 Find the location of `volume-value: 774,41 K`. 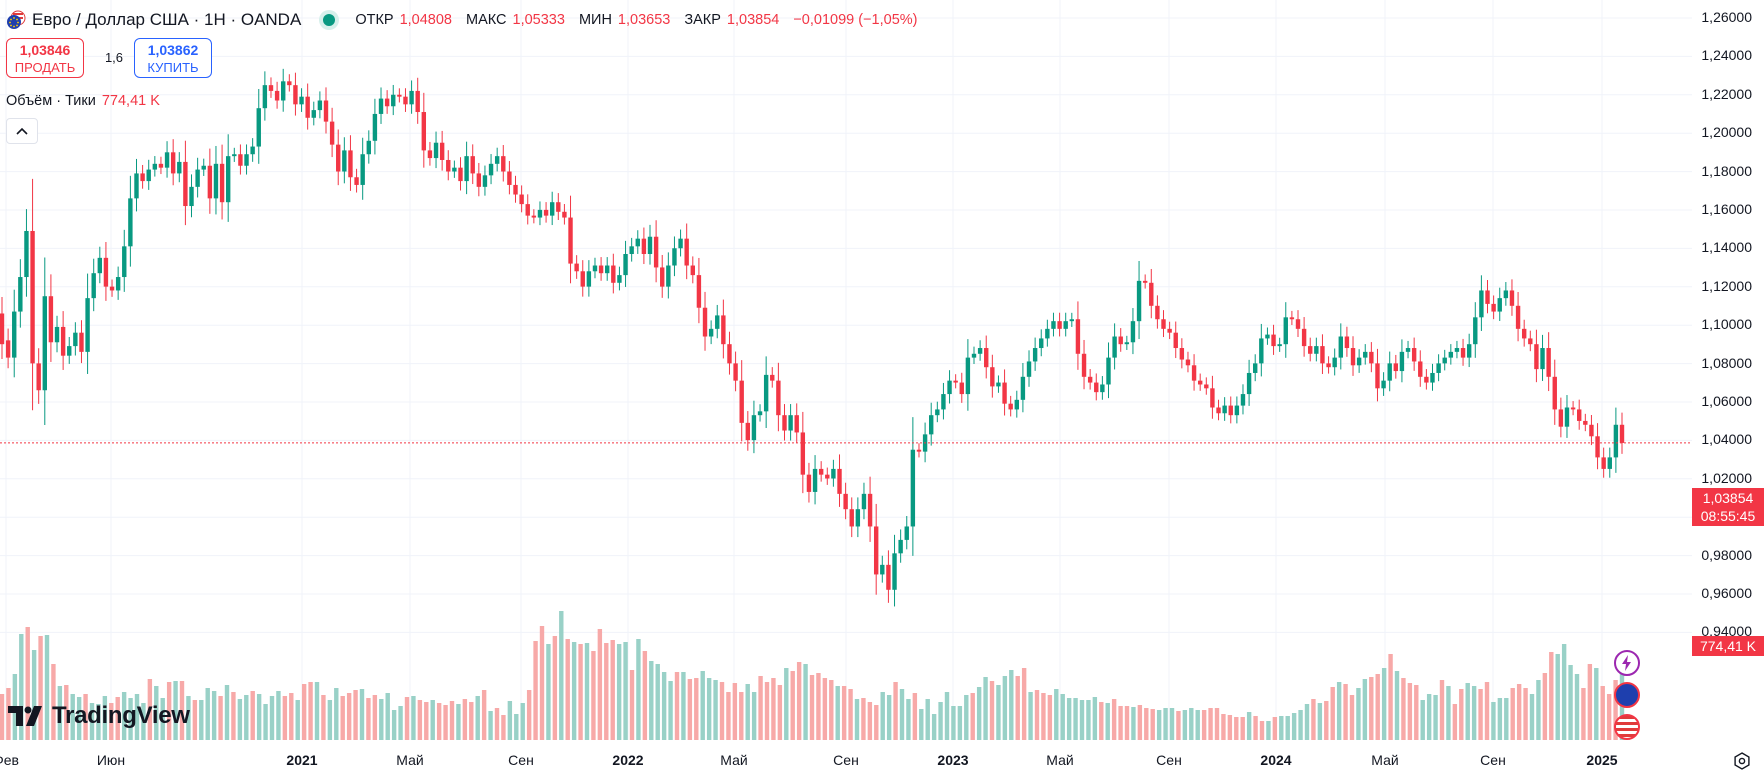

volume-value: 774,41 K is located at coordinates (130, 101).